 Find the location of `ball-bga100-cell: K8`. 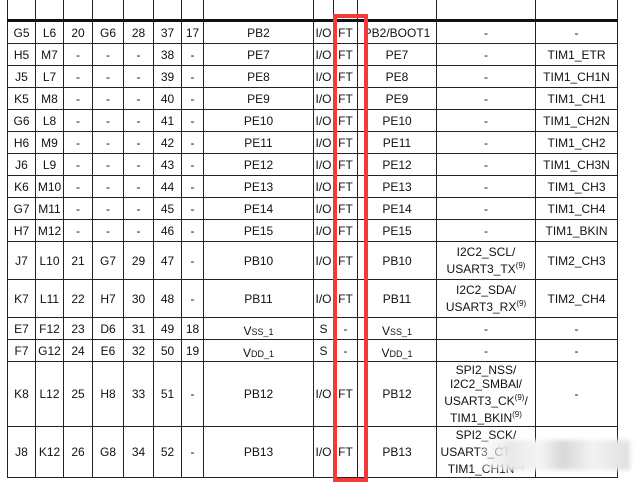

ball-bga100-cell: K8 is located at coordinates (21, 394).